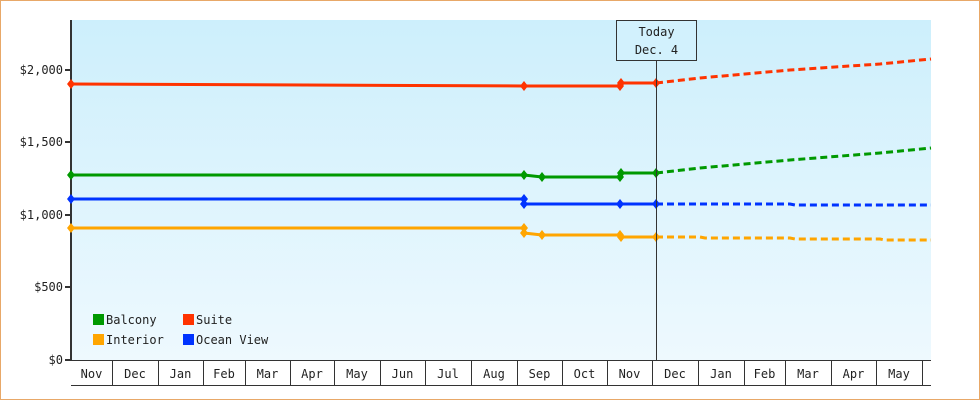 This screenshot has width=980, height=400. I want to click on x-month-label: Aug, so click(494, 374).